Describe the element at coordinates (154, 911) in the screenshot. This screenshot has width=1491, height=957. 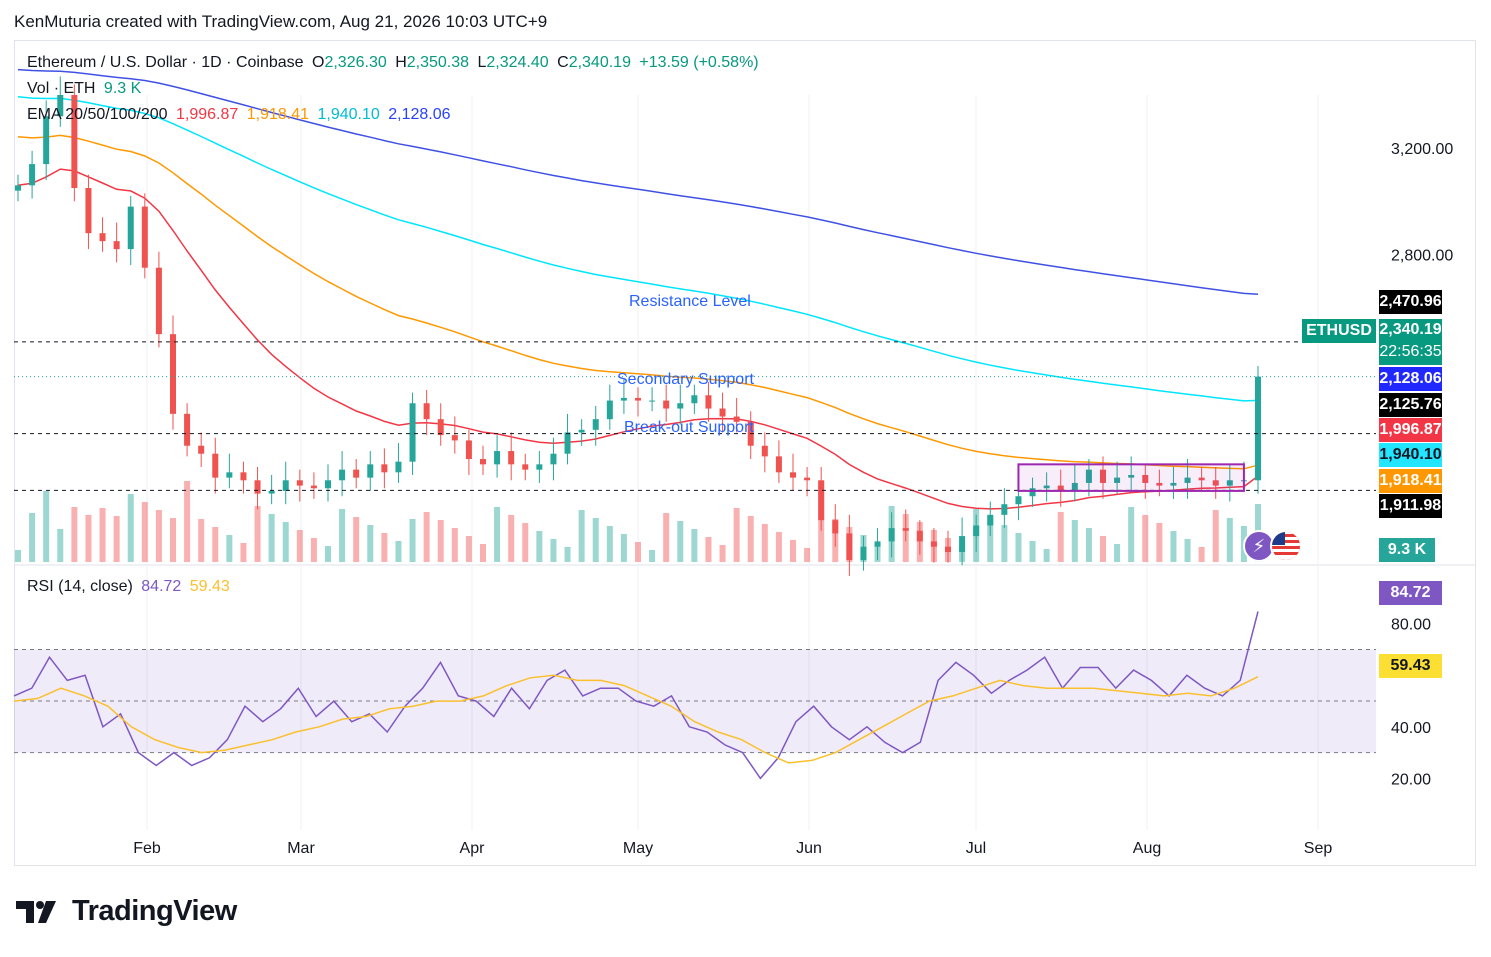
I see `tradingview-logo-text: TradingView` at that location.